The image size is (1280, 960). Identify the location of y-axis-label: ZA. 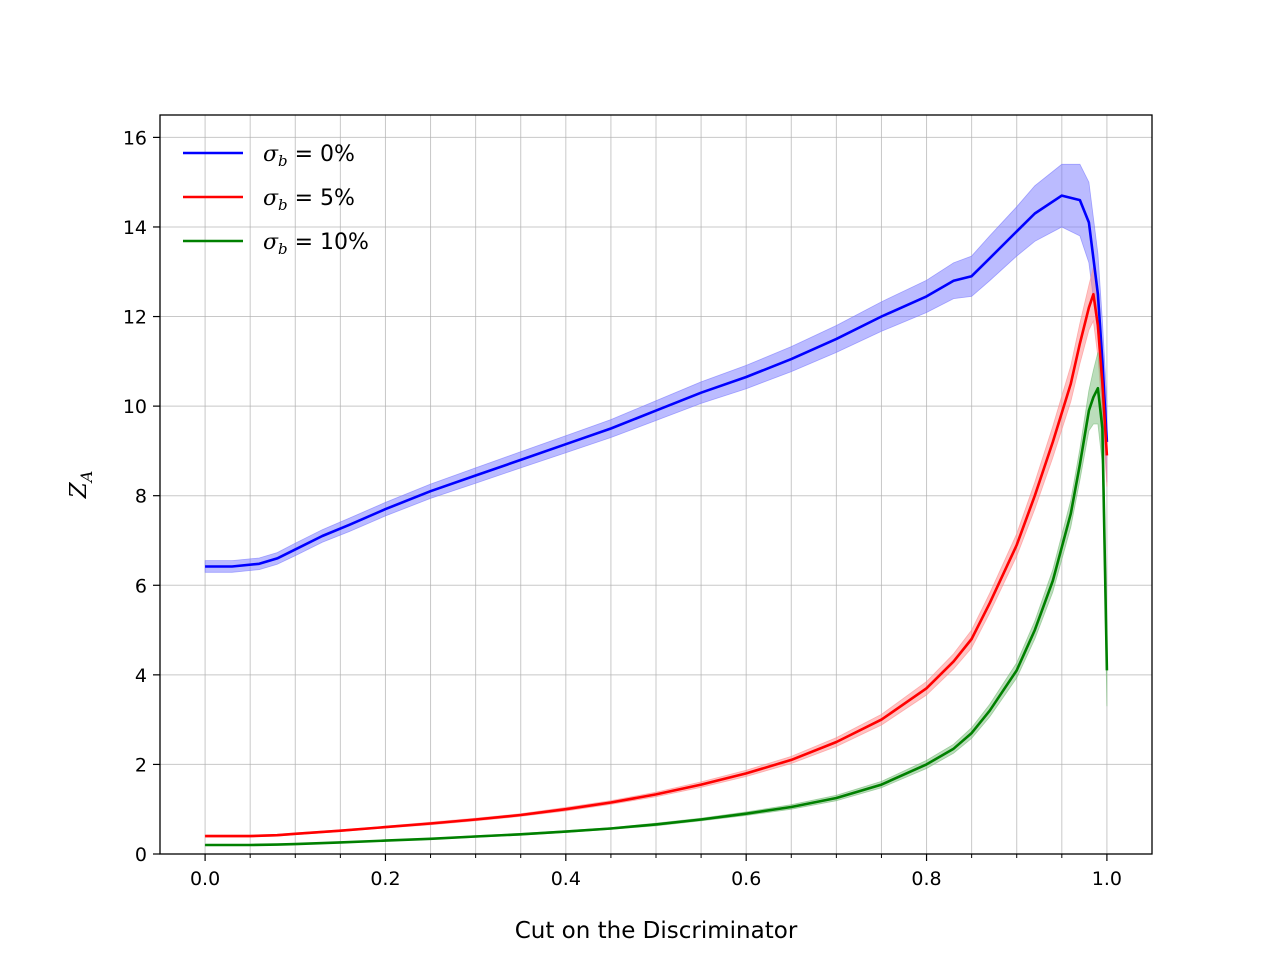
(81, 485).